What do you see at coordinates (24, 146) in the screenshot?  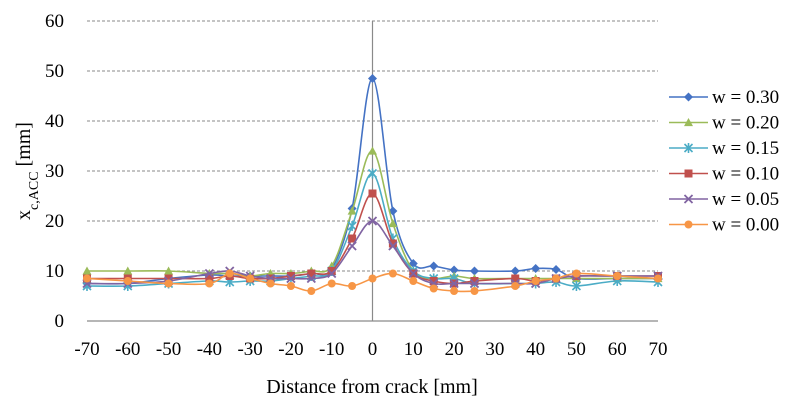 I see `y-axis-title-unit: [mm]` at bounding box center [24, 146].